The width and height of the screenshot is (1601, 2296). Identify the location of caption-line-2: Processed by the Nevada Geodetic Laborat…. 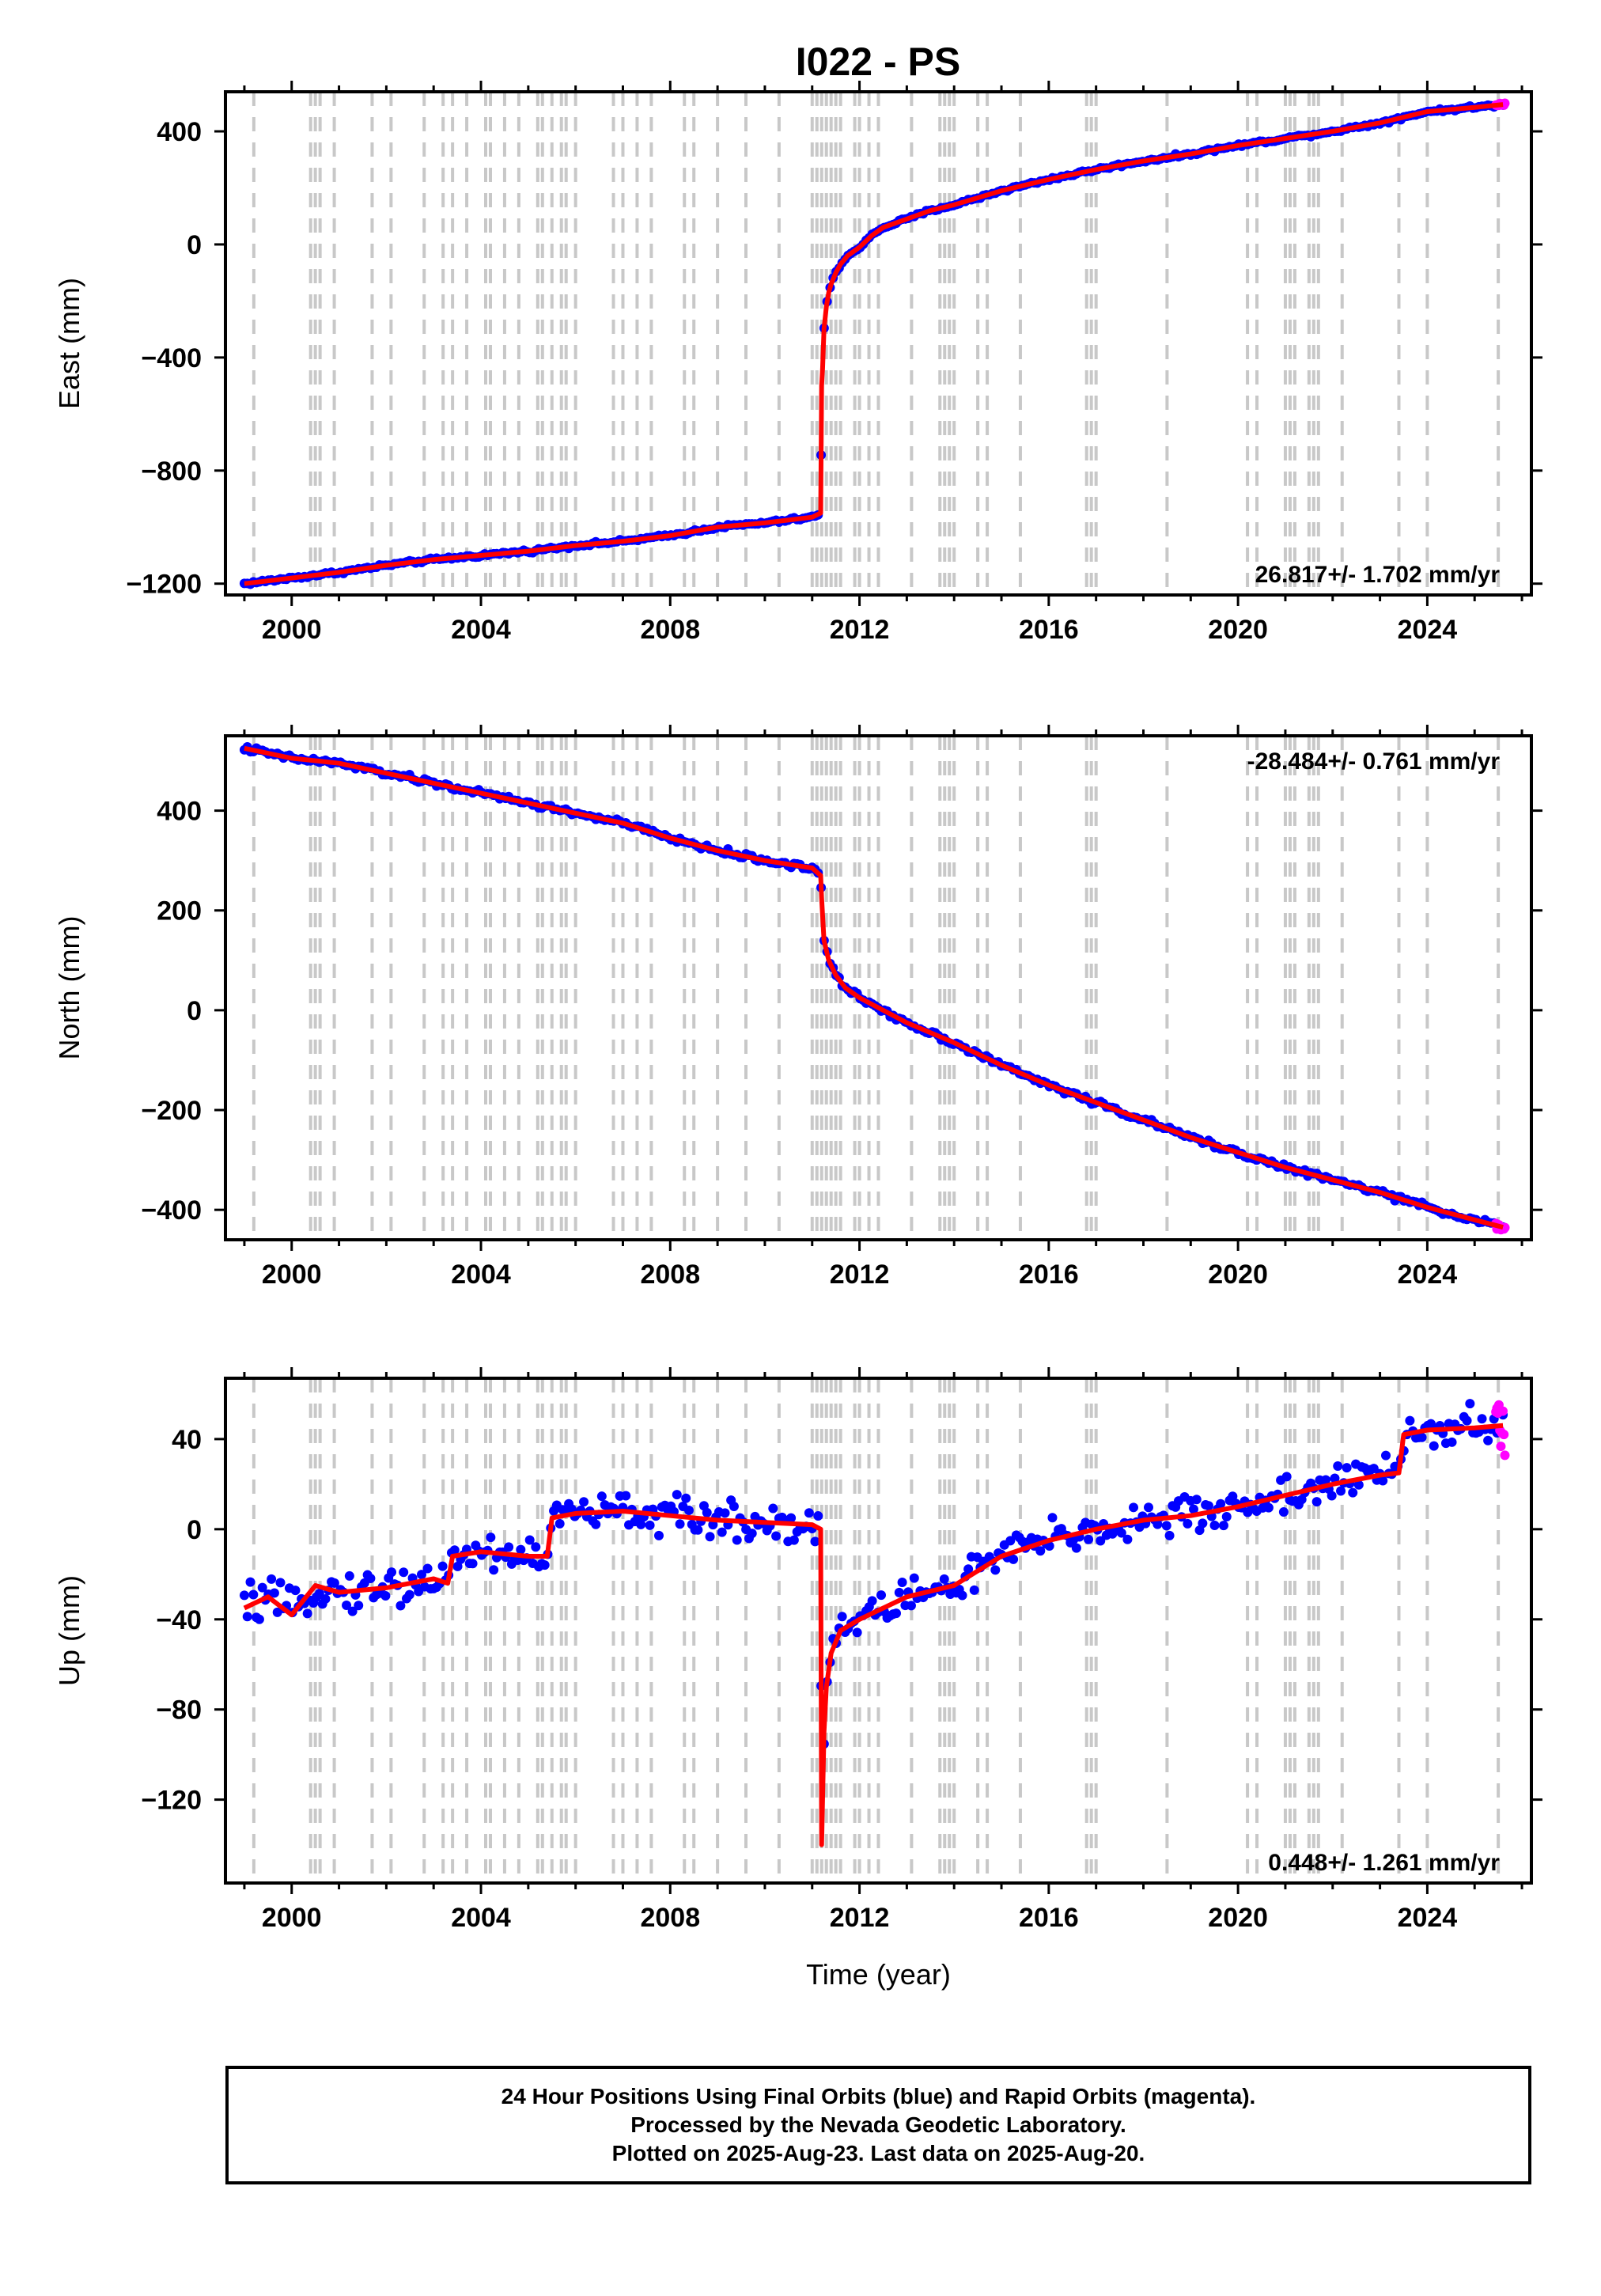
(878, 2124).